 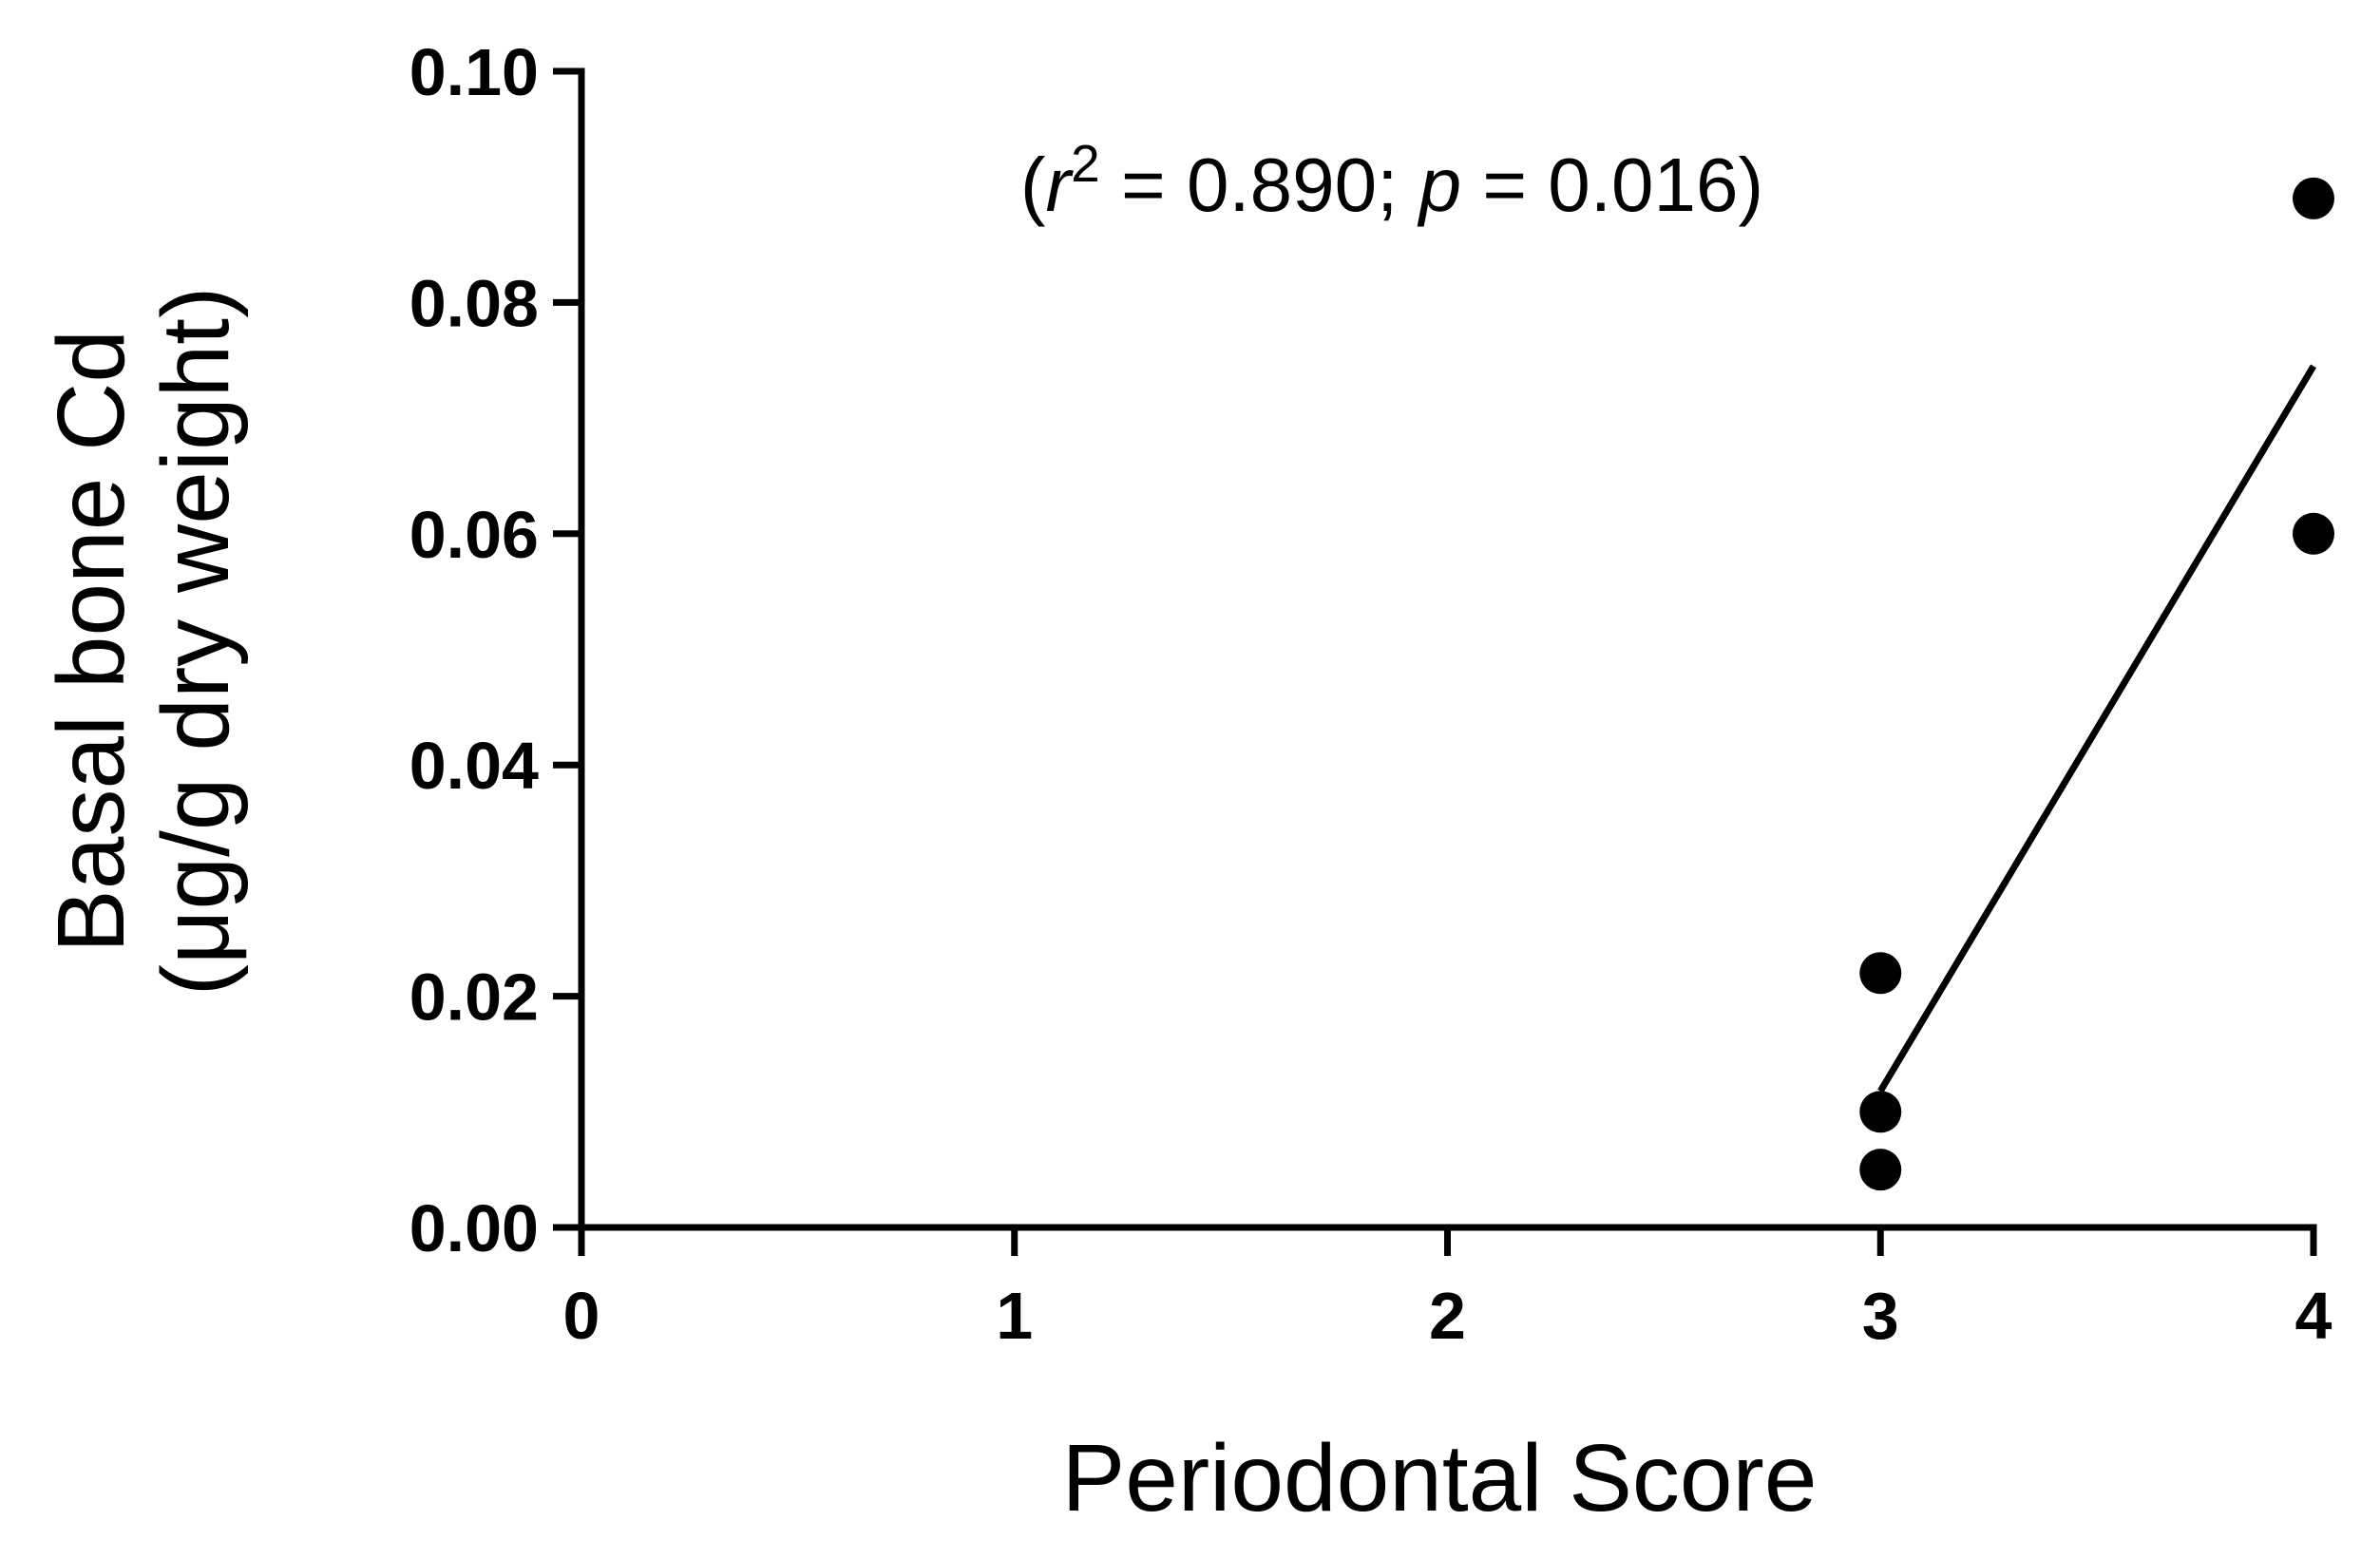 What do you see at coordinates (1448, 1316) in the screenshot?
I see `x-tick-label: 2` at bounding box center [1448, 1316].